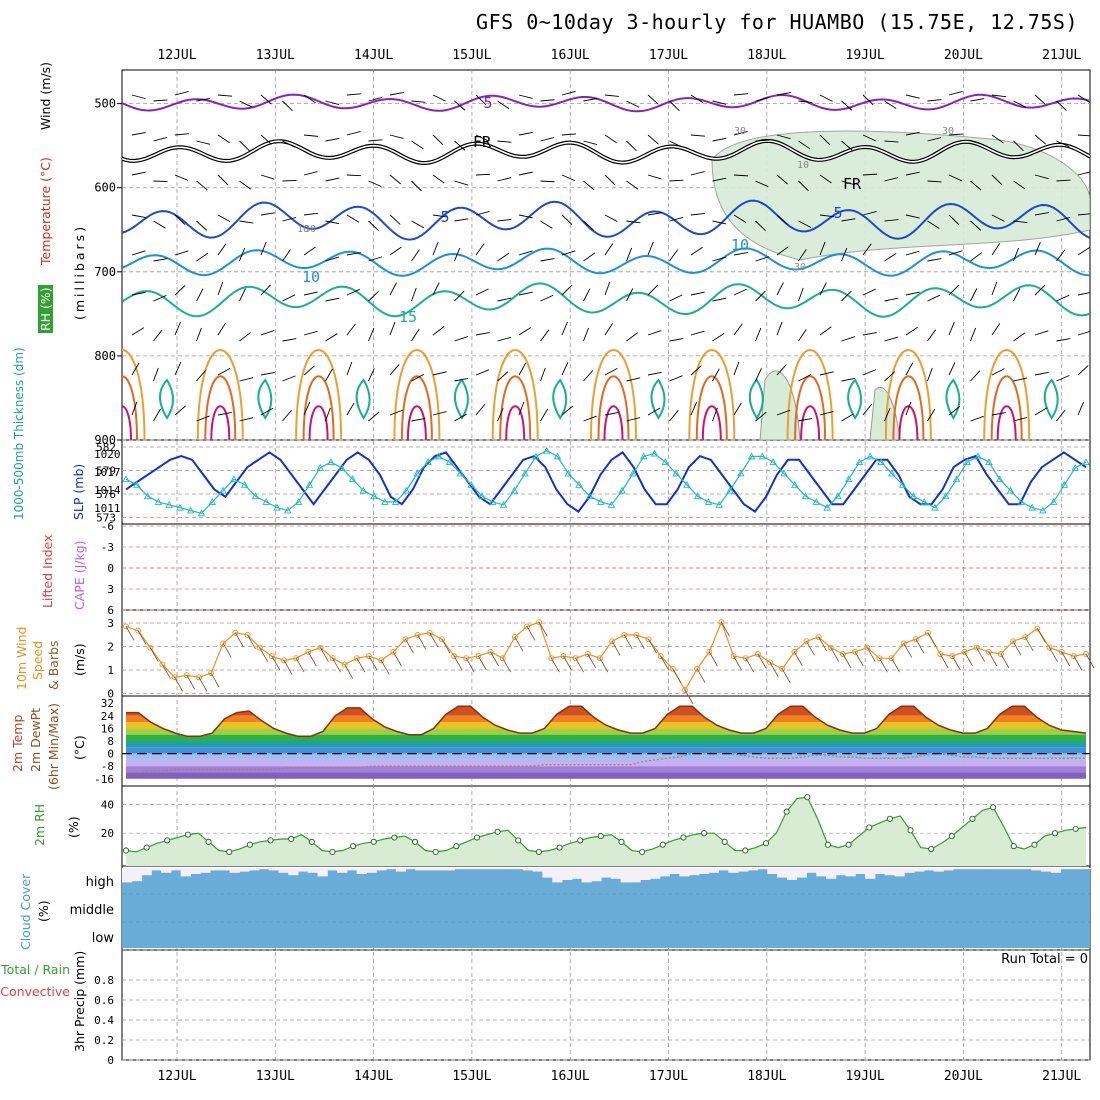  Describe the element at coordinates (1061, 1076) in the screenshot. I see `date-label-bottom: 21JUL` at that location.